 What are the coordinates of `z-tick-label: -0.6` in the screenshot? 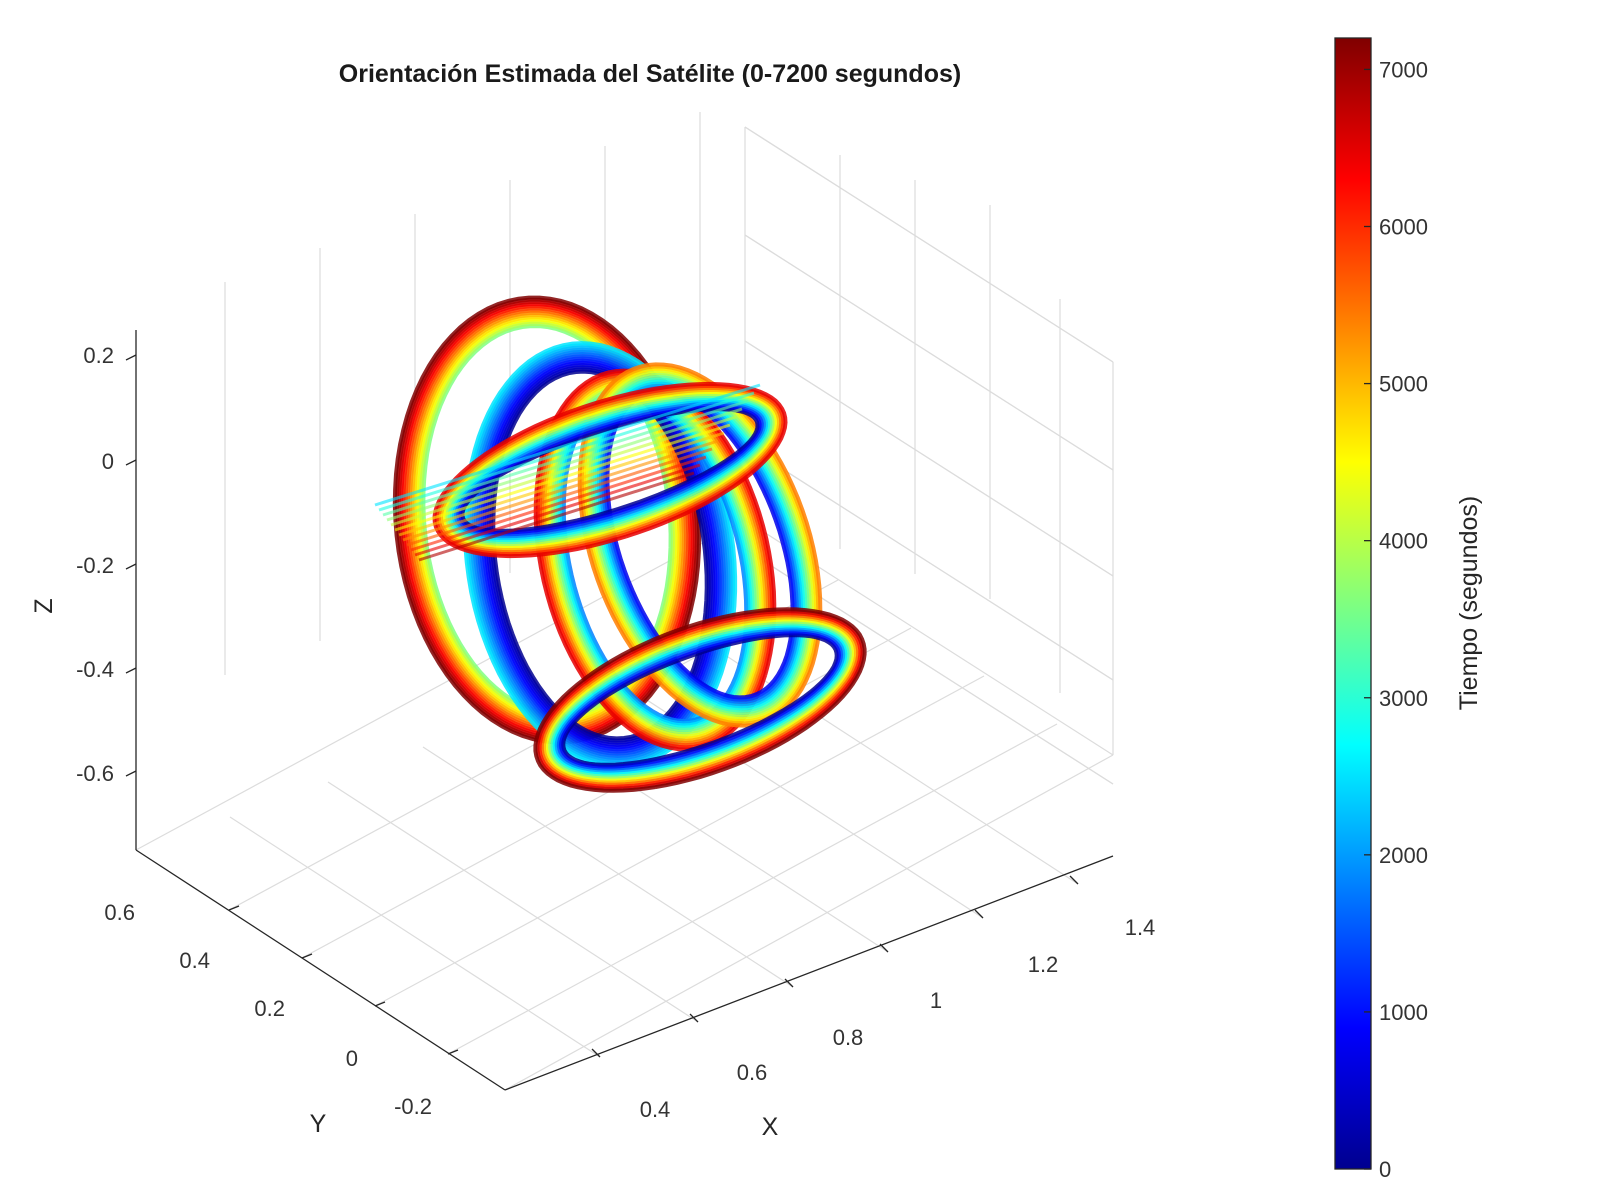 It's located at (95, 773).